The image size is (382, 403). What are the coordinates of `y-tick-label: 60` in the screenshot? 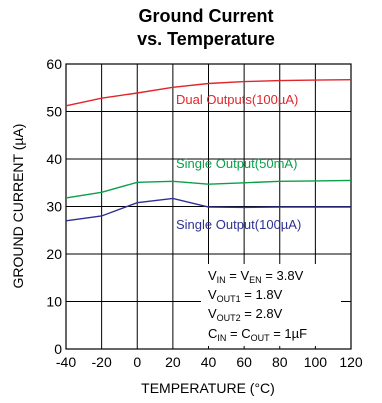 It's located at (54, 64).